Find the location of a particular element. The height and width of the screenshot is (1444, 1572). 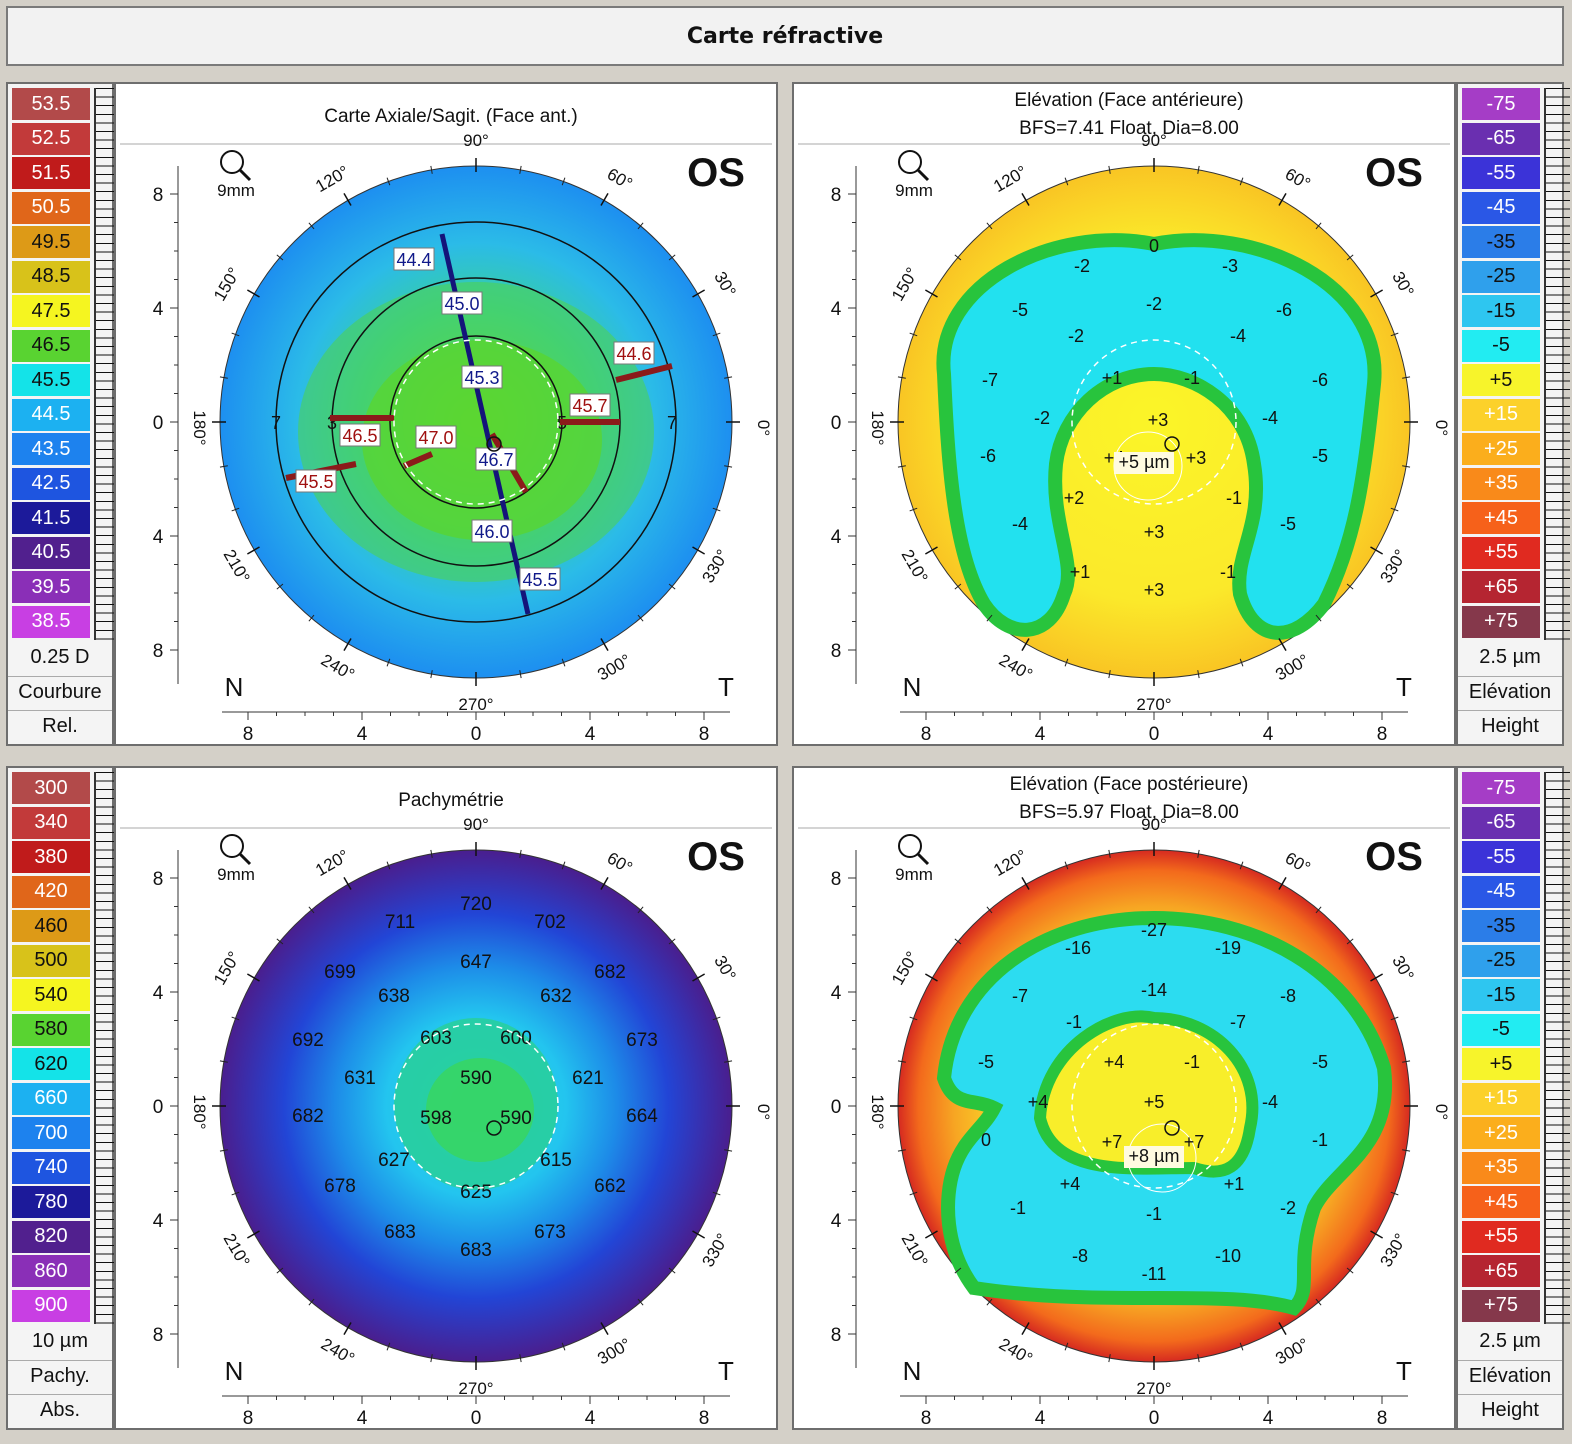

axial-steep-meridian is located at coordinates (644, 373).